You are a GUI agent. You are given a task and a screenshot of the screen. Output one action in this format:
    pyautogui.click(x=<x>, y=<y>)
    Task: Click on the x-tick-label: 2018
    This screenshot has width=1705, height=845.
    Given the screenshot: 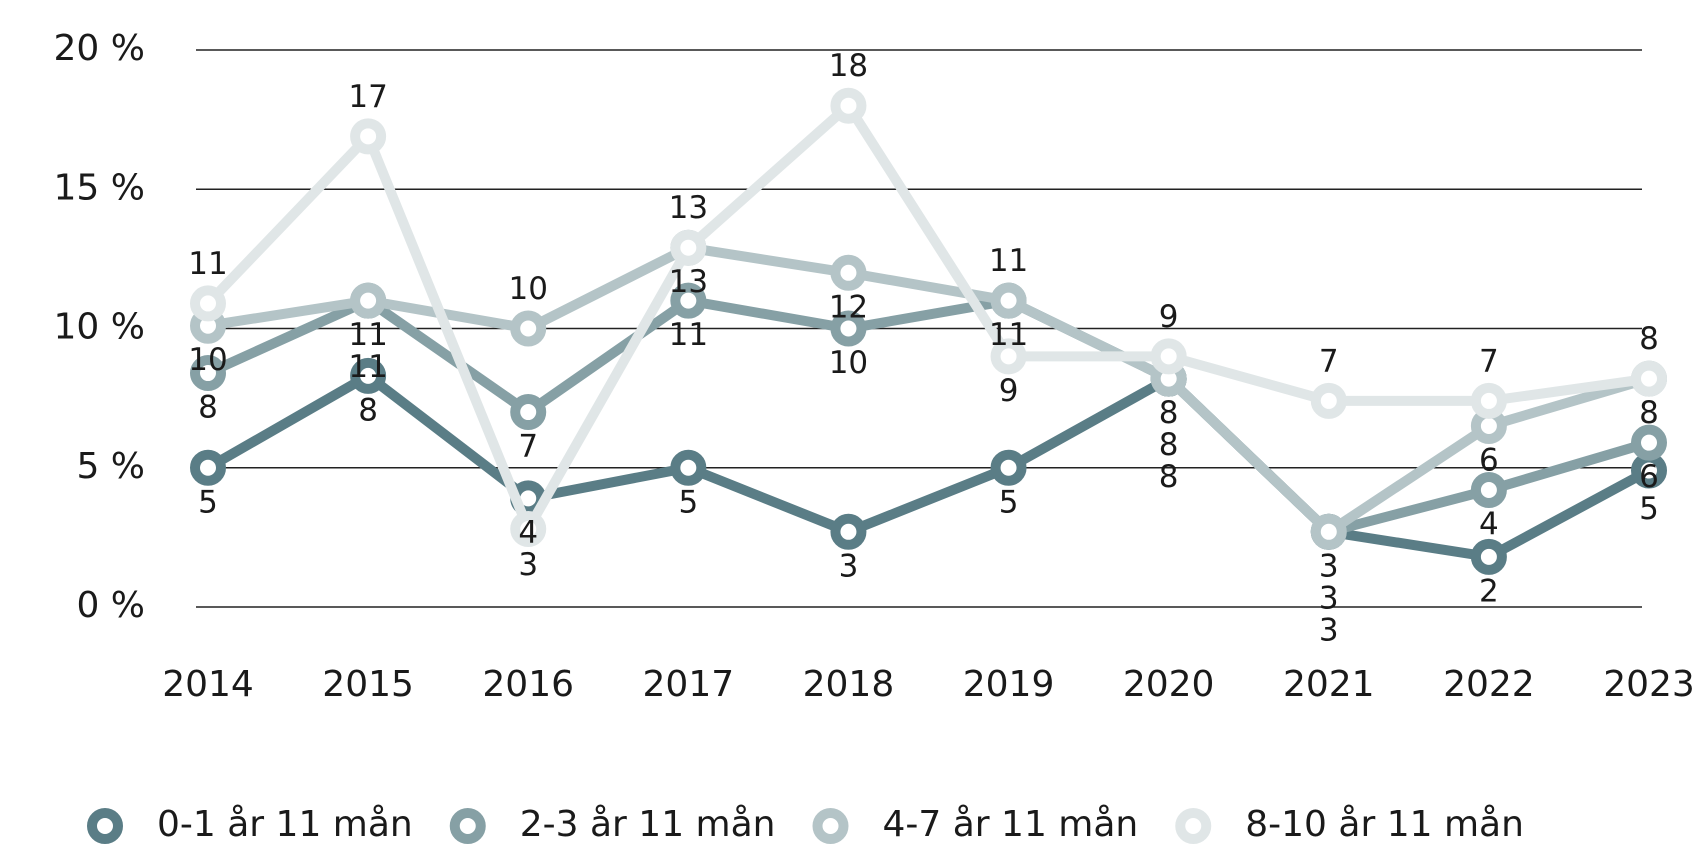 What is the action you would take?
    pyautogui.click(x=849, y=684)
    